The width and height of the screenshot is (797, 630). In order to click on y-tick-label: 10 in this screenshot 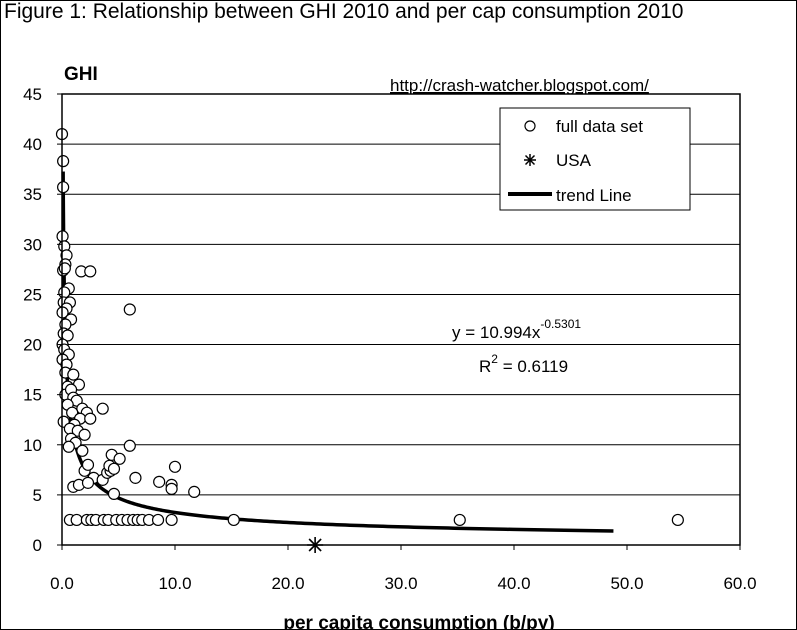, I will do `click(32, 445)`.